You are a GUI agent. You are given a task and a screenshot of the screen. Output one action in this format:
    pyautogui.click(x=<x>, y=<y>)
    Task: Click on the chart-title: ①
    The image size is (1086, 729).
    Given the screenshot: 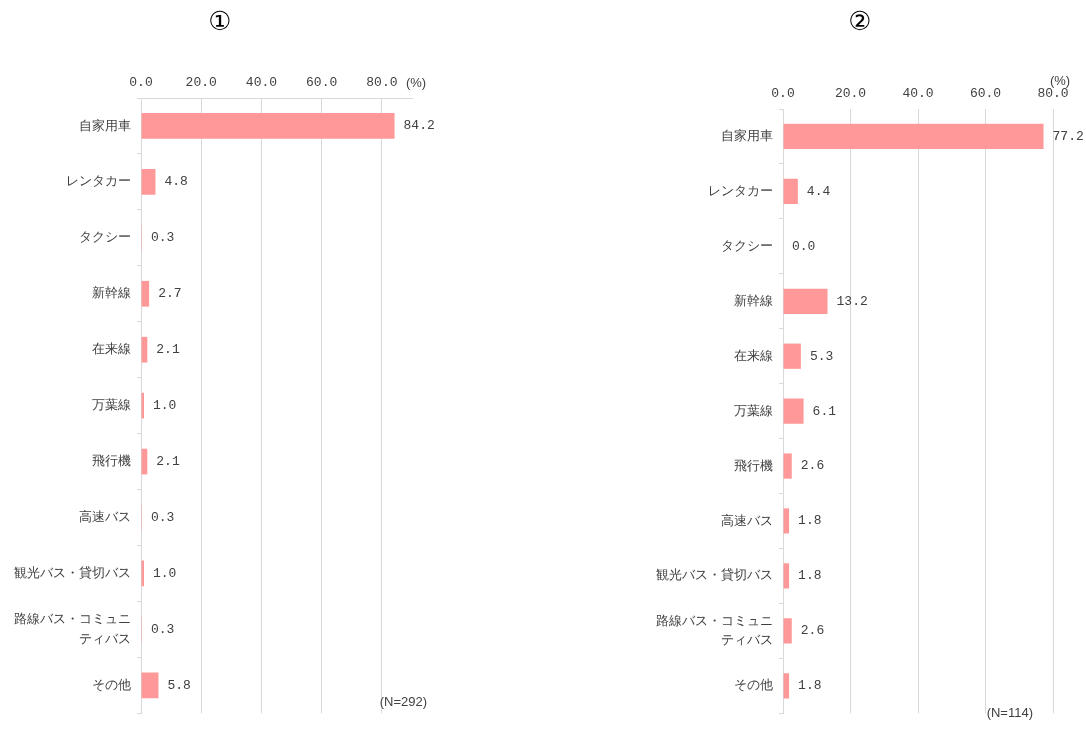 What is the action you would take?
    pyautogui.click(x=220, y=20)
    